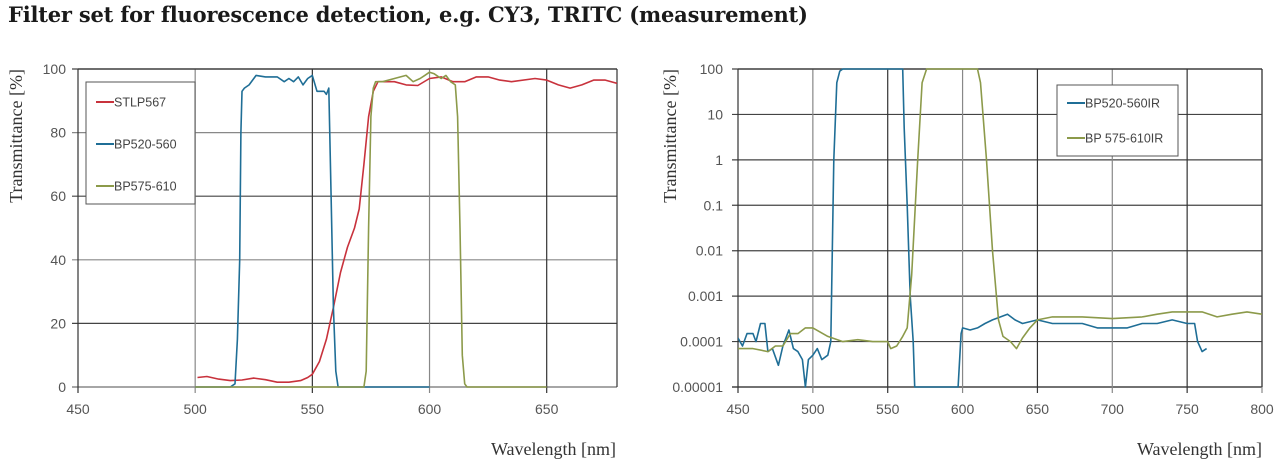 The height and width of the screenshot is (466, 1281). I want to click on legend-label: BP575-610, so click(145, 187).